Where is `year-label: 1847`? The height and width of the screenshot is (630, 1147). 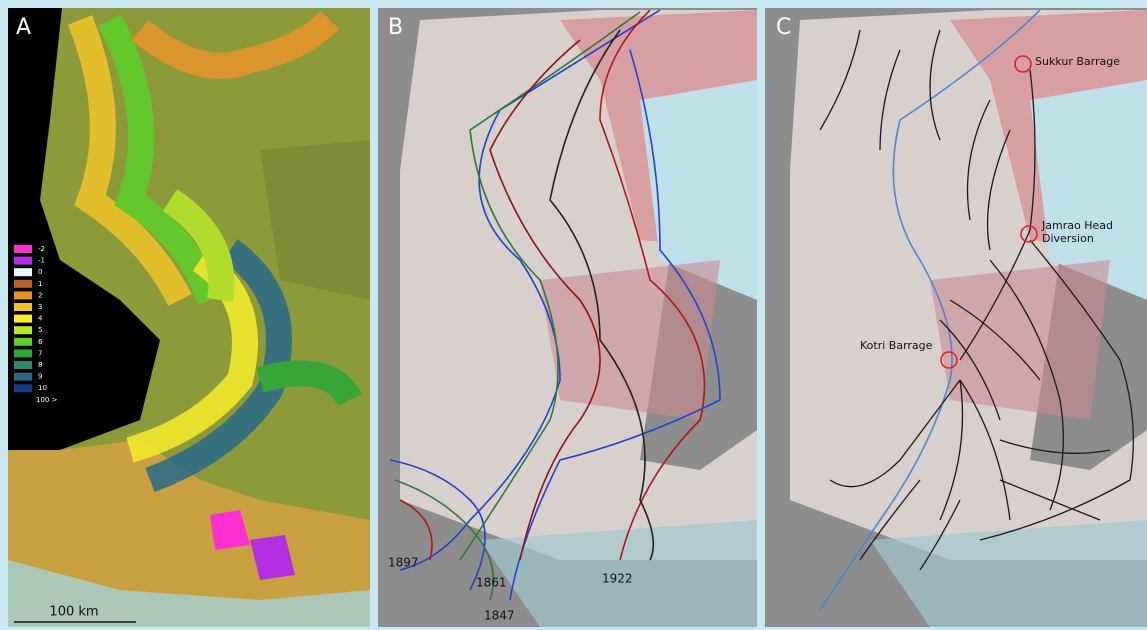
year-label: 1847 is located at coordinates (499, 616).